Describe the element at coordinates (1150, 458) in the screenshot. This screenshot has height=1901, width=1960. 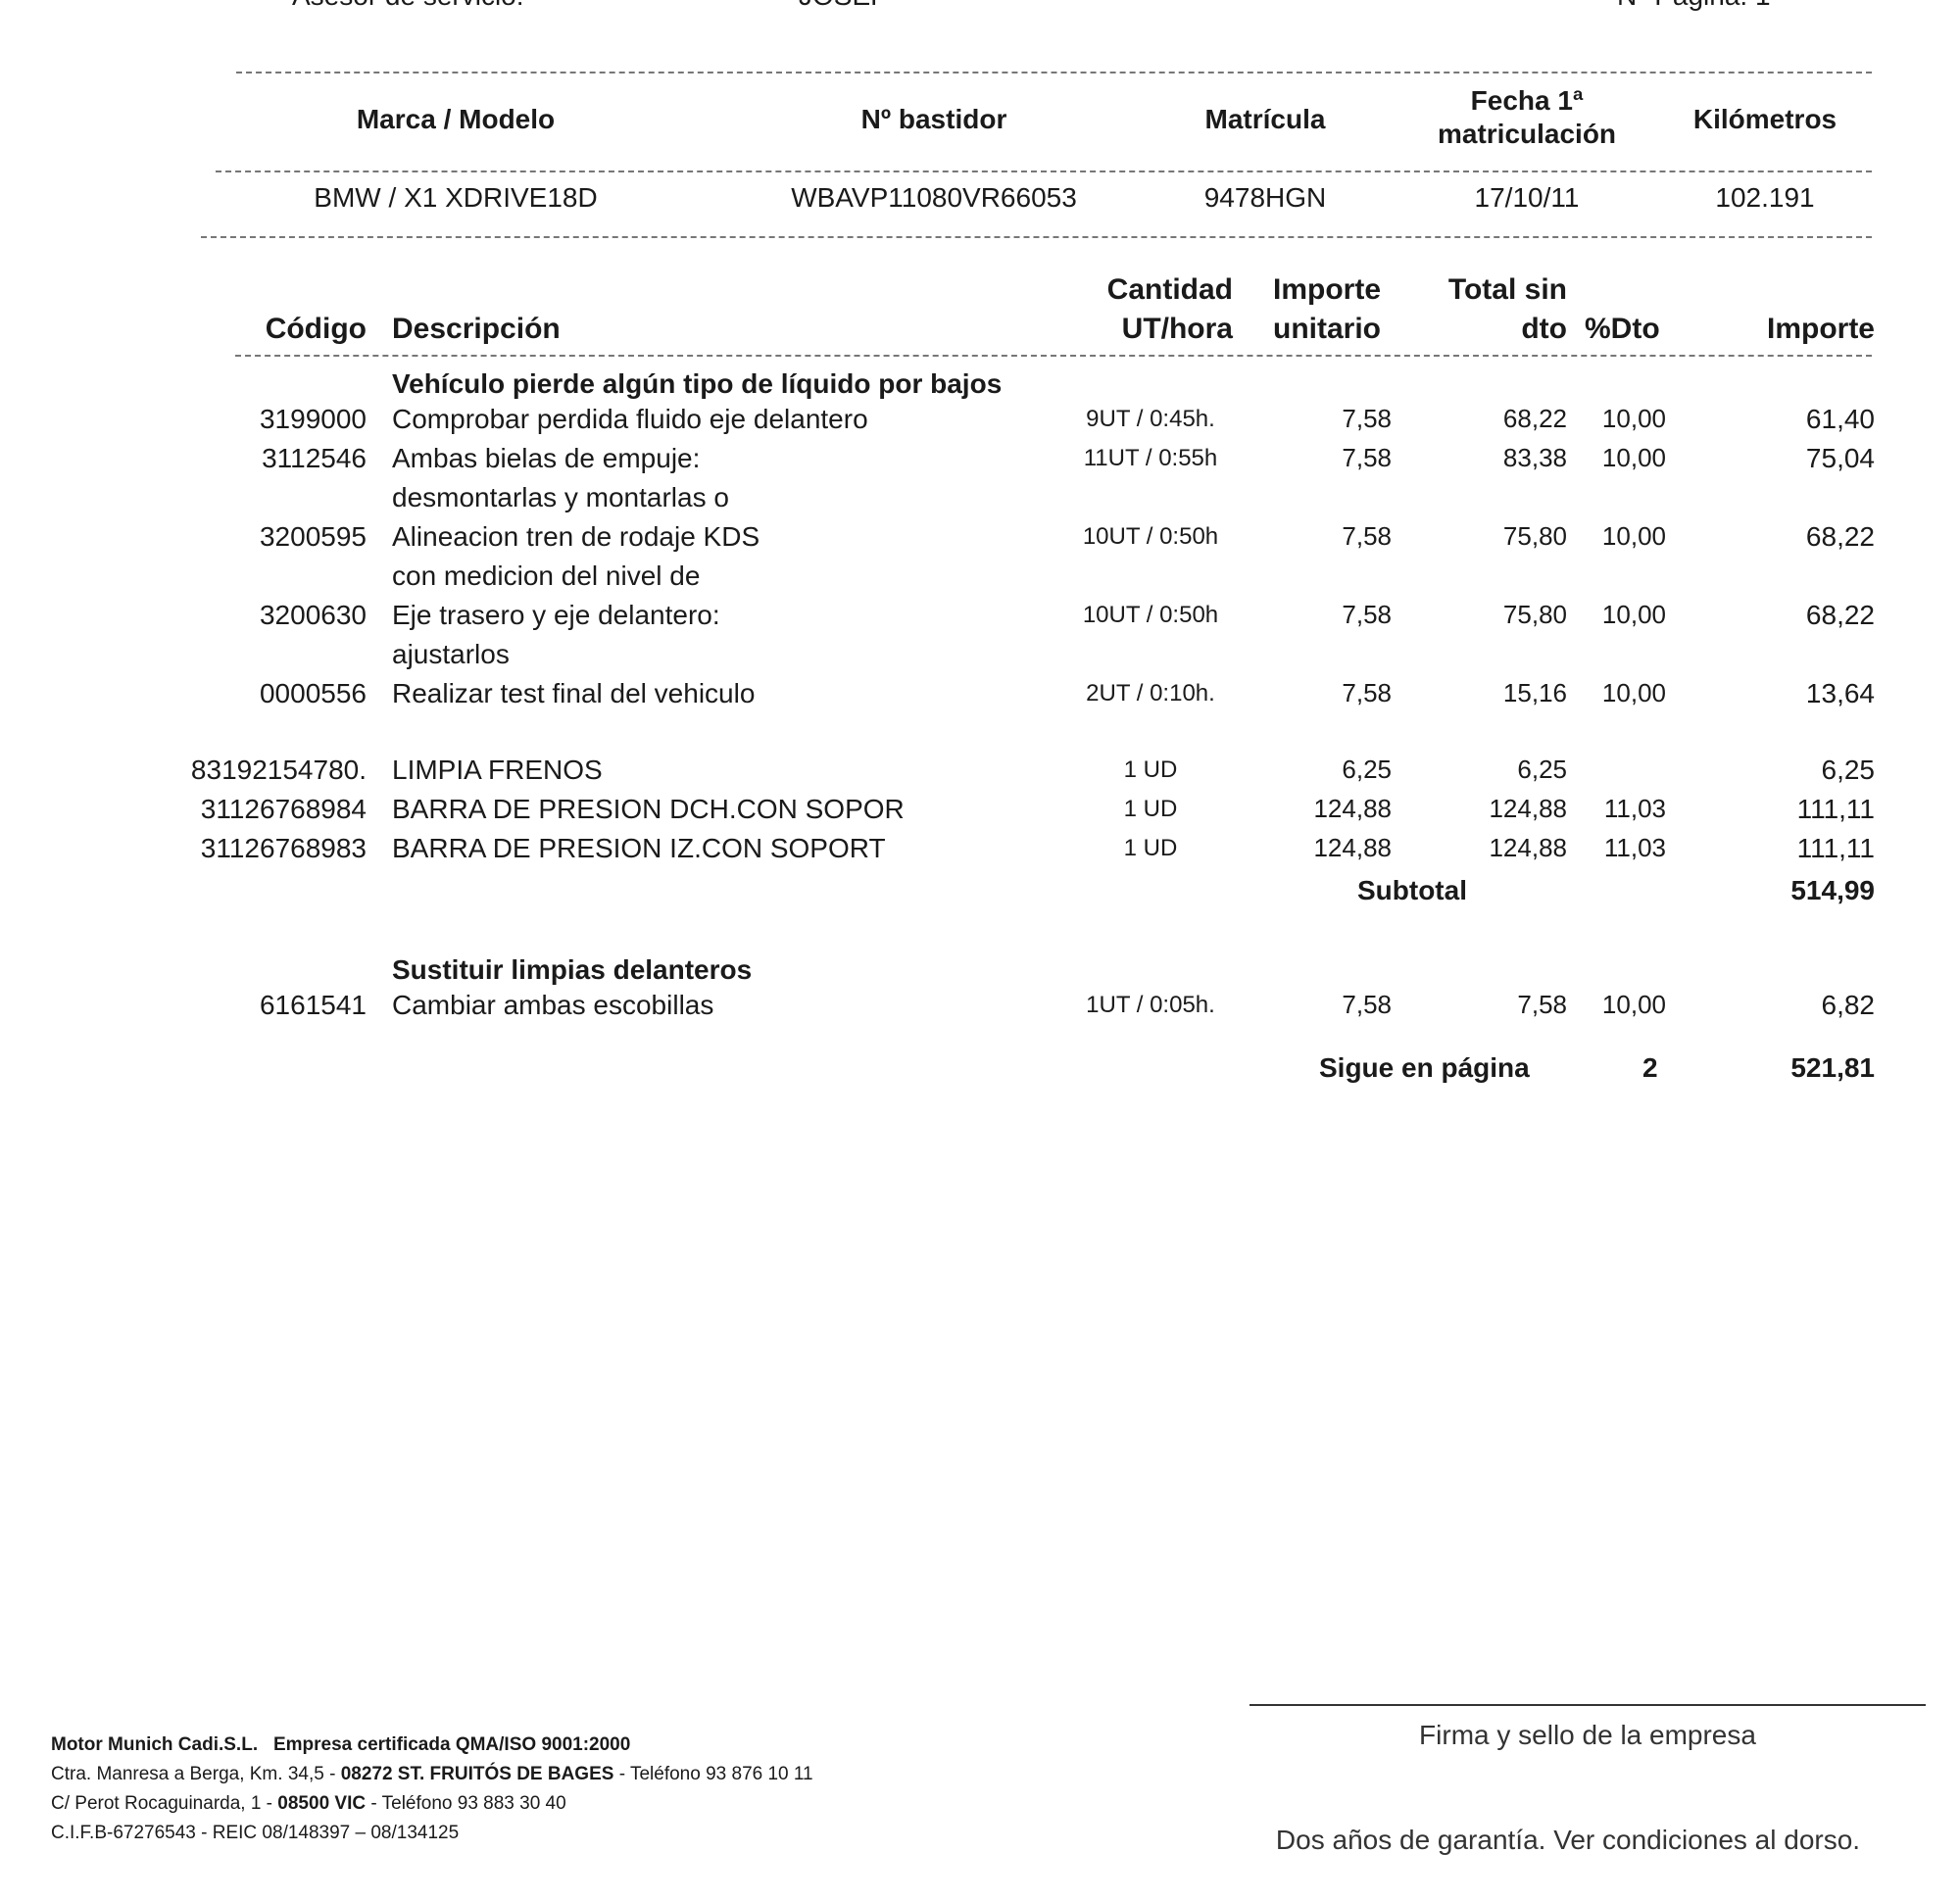
I see `item-quantity: 11UT / 0:55h` at that location.